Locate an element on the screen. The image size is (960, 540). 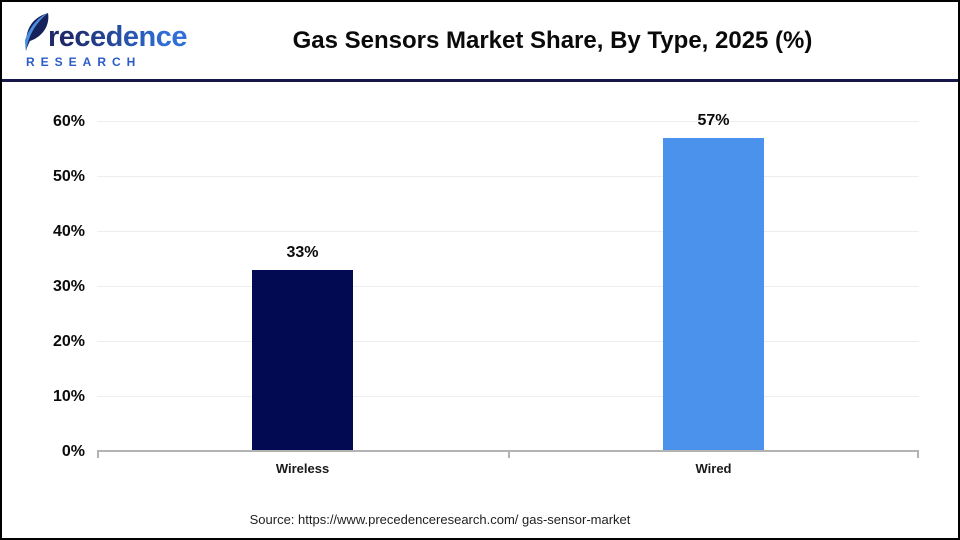
logo-p-leaf-icon is located at coordinates (37, 32).